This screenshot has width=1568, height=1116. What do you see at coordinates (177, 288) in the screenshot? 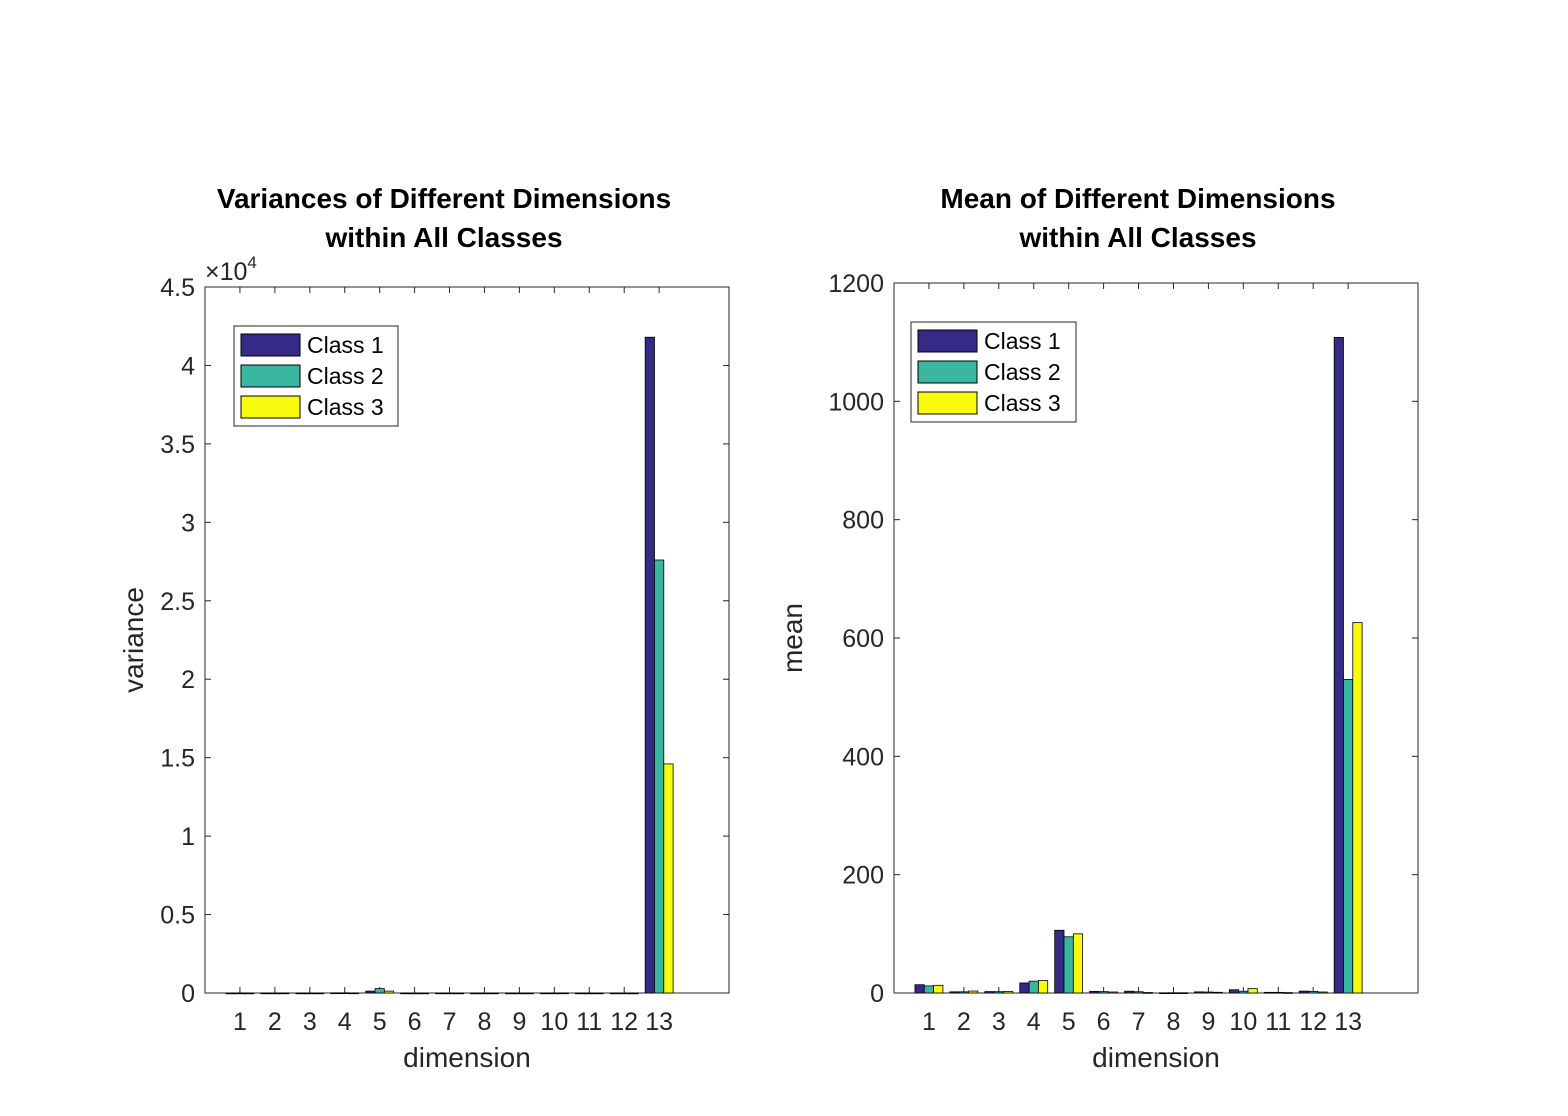
I see `y-tick-label: 4.5` at bounding box center [177, 288].